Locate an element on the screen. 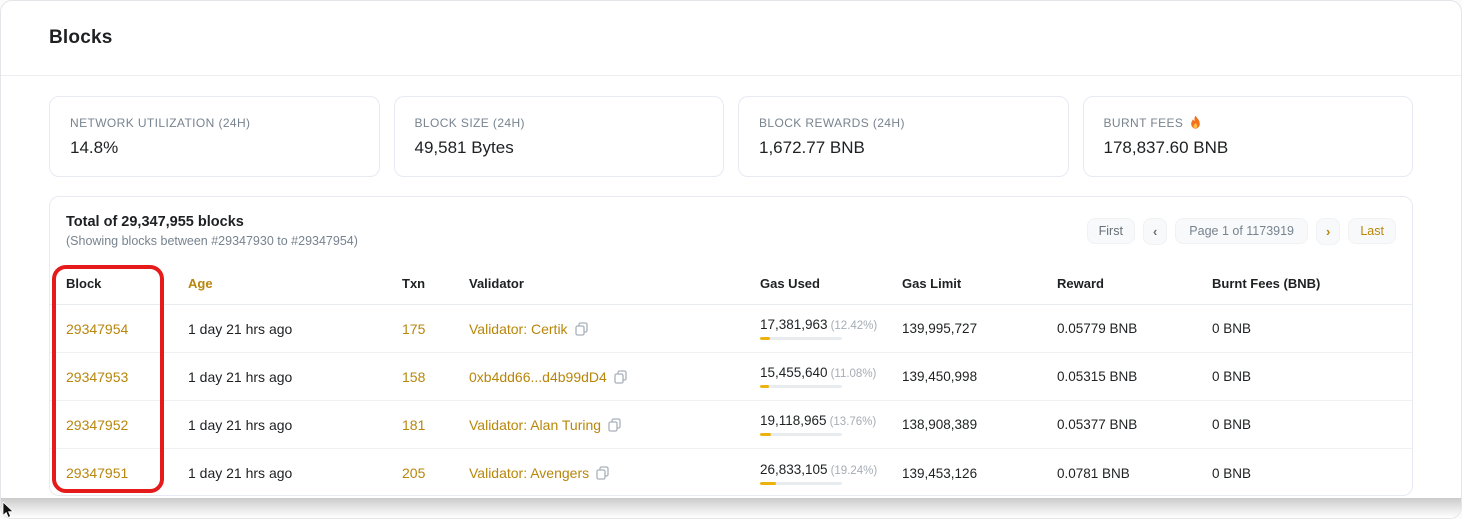 This screenshot has height=519, width=1462. gas-limit-value: 139,995,727 is located at coordinates (940, 328).